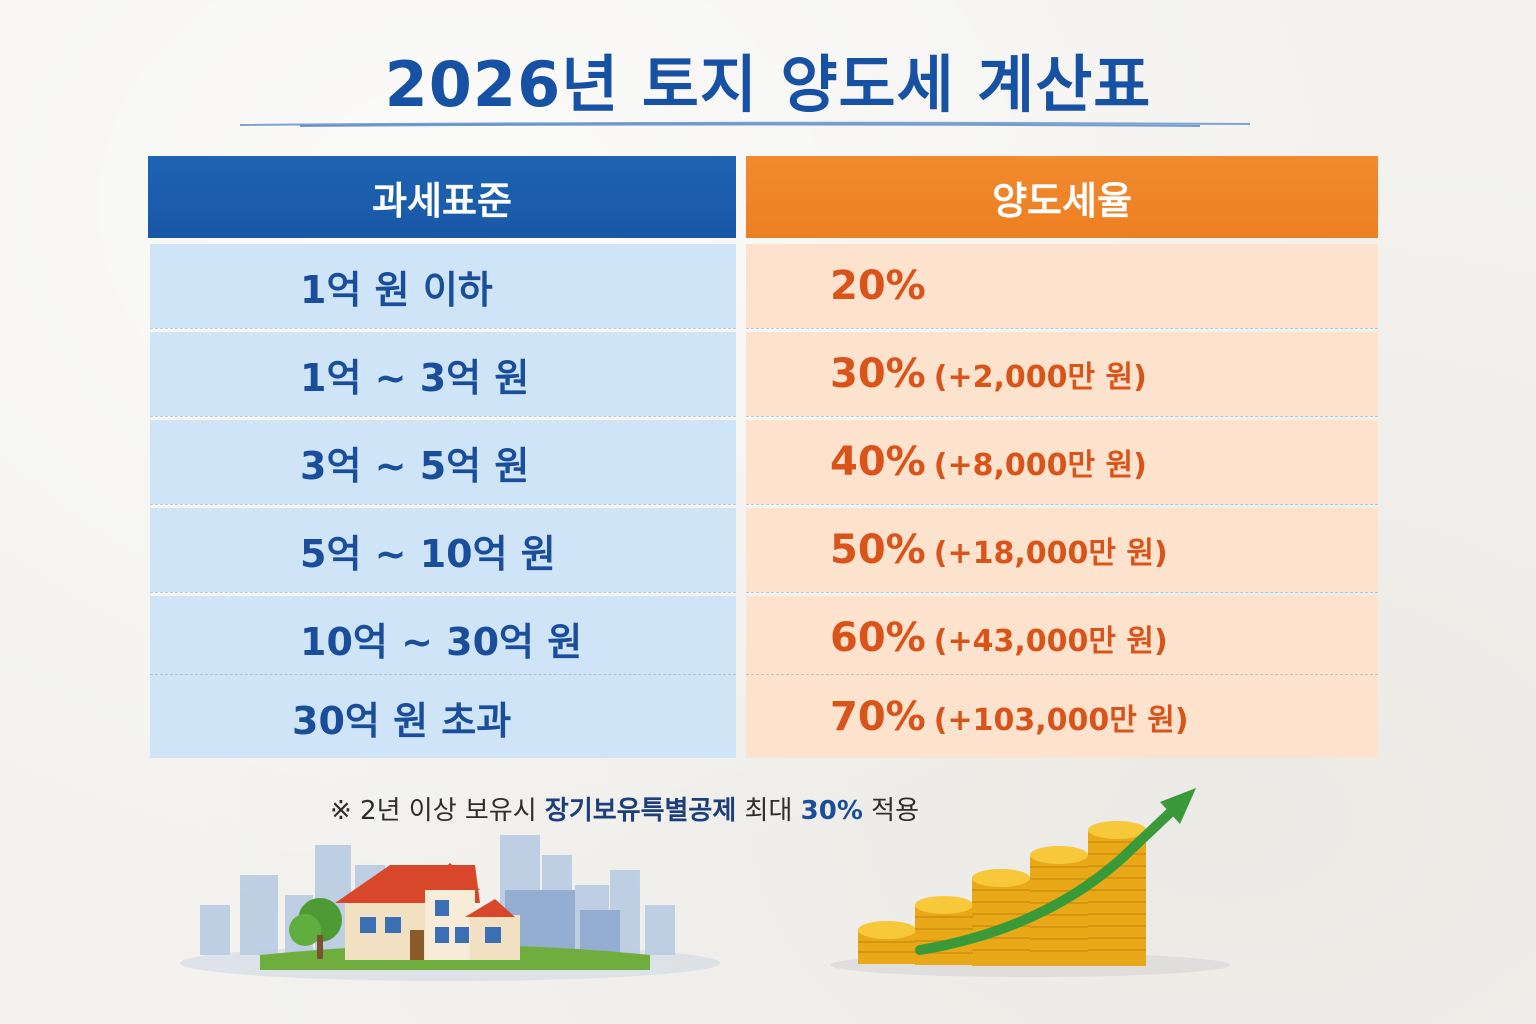  What do you see at coordinates (878, 374) in the screenshot?
I see `rate-value: 30%` at bounding box center [878, 374].